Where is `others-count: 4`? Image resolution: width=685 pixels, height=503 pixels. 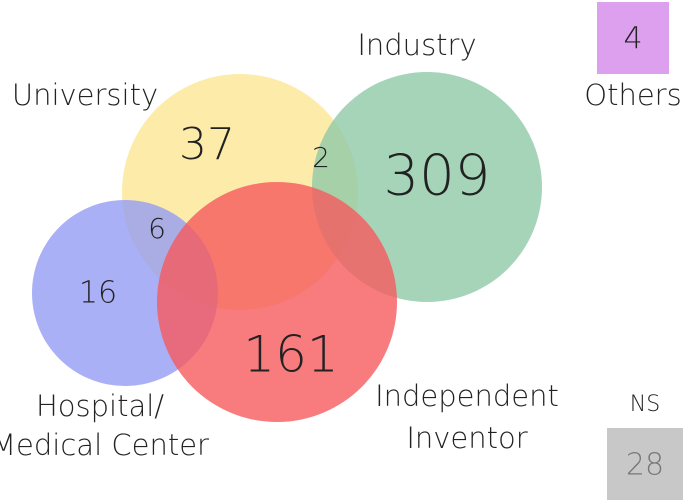
others-count: 4 is located at coordinates (632, 39).